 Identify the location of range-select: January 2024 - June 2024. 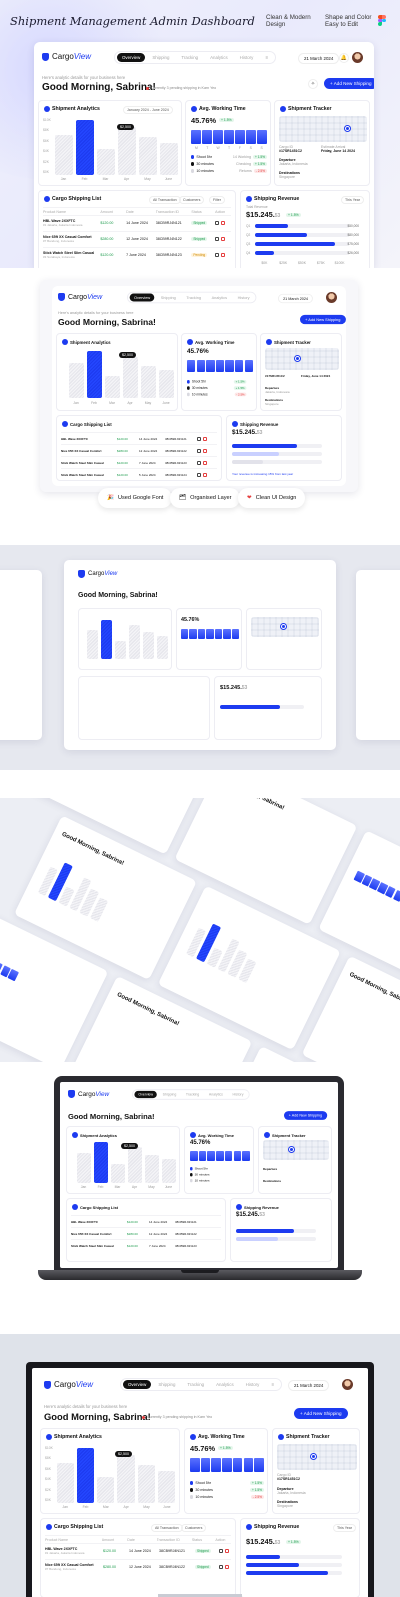
(148, 110).